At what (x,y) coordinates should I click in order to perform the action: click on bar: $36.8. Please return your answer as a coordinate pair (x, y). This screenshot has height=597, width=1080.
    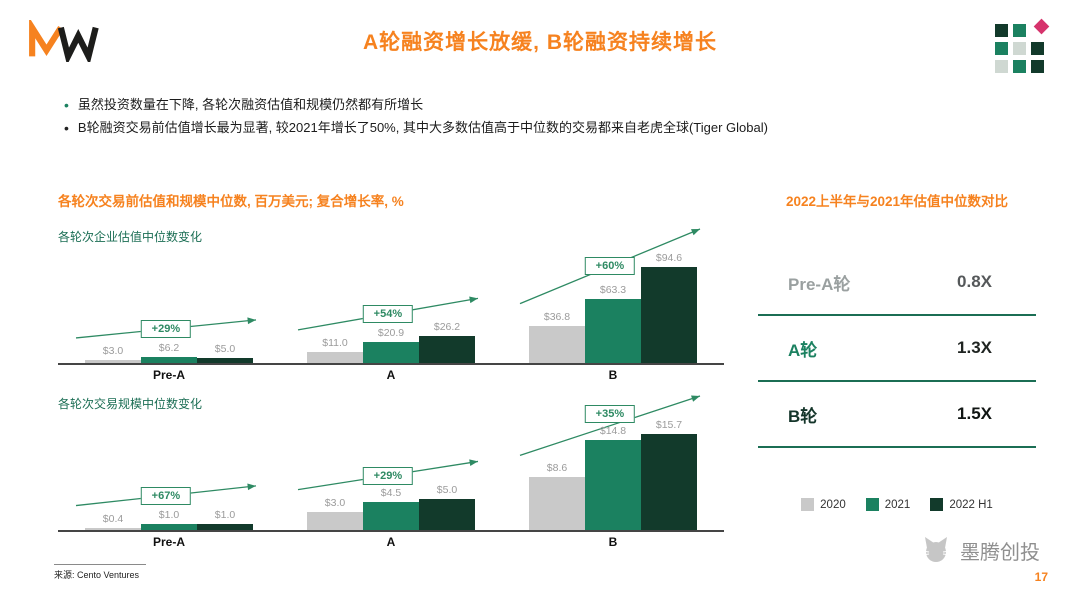
    Looking at the image, I should click on (557, 337).